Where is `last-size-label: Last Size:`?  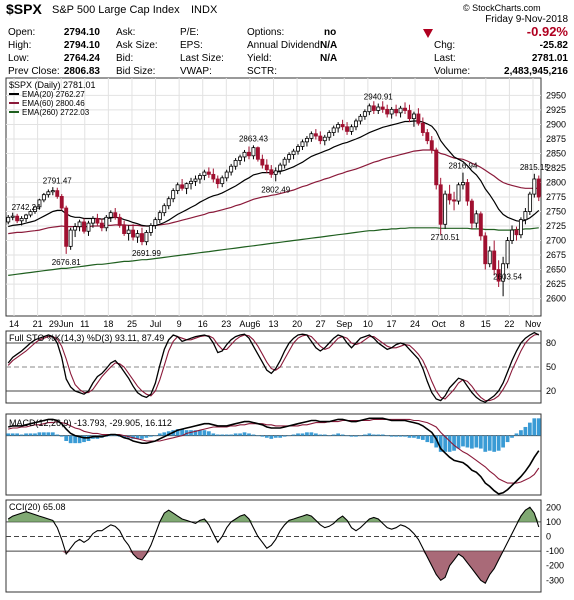 last-size-label: Last Size: is located at coordinates (202, 58).